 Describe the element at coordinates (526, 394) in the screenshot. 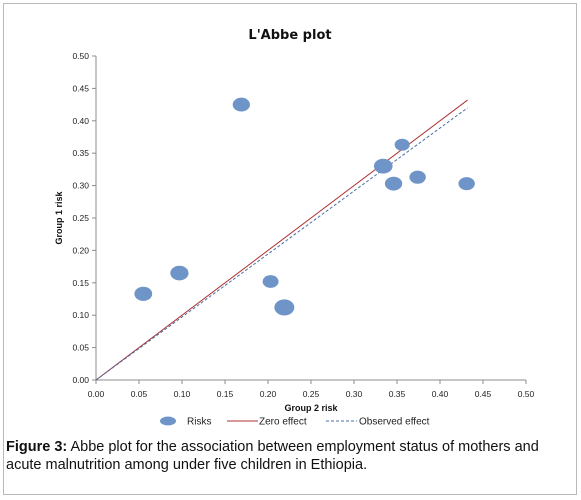

I see `x-tick-label: 0.50` at that location.